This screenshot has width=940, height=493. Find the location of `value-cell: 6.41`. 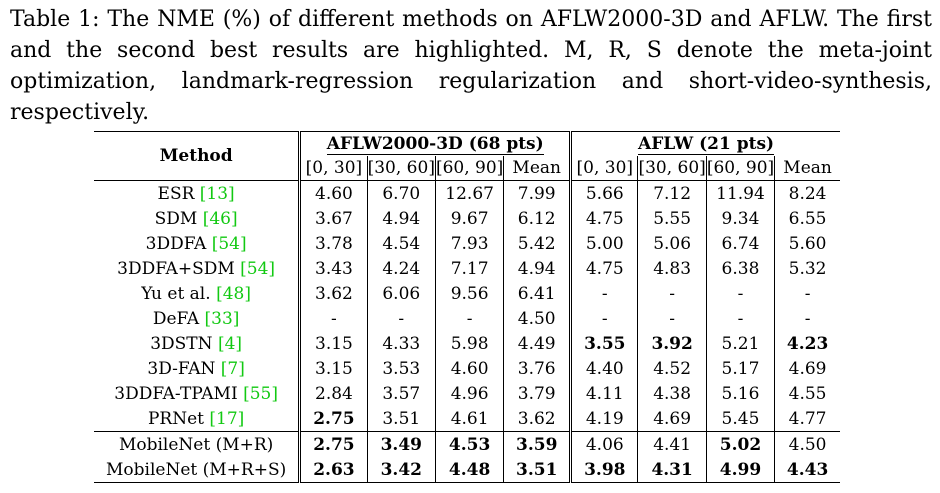

value-cell: 6.41 is located at coordinates (537, 293).